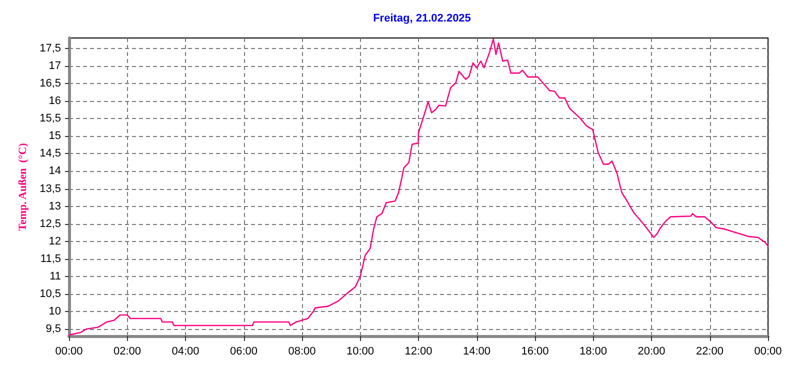 The width and height of the screenshot is (792, 387). I want to click on y-tick-label: 10,5, so click(50, 294).